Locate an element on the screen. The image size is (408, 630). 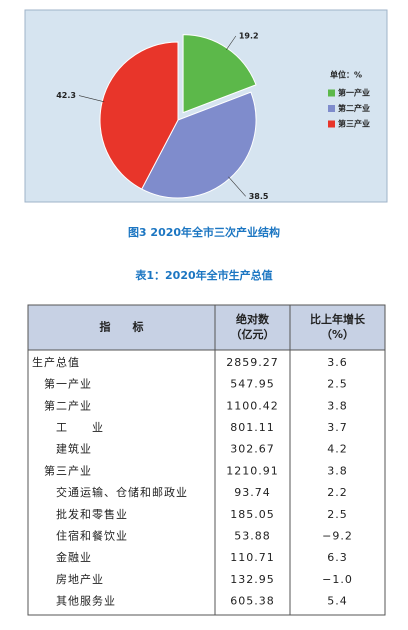
table-cell: 801.11 is located at coordinates (252, 427).